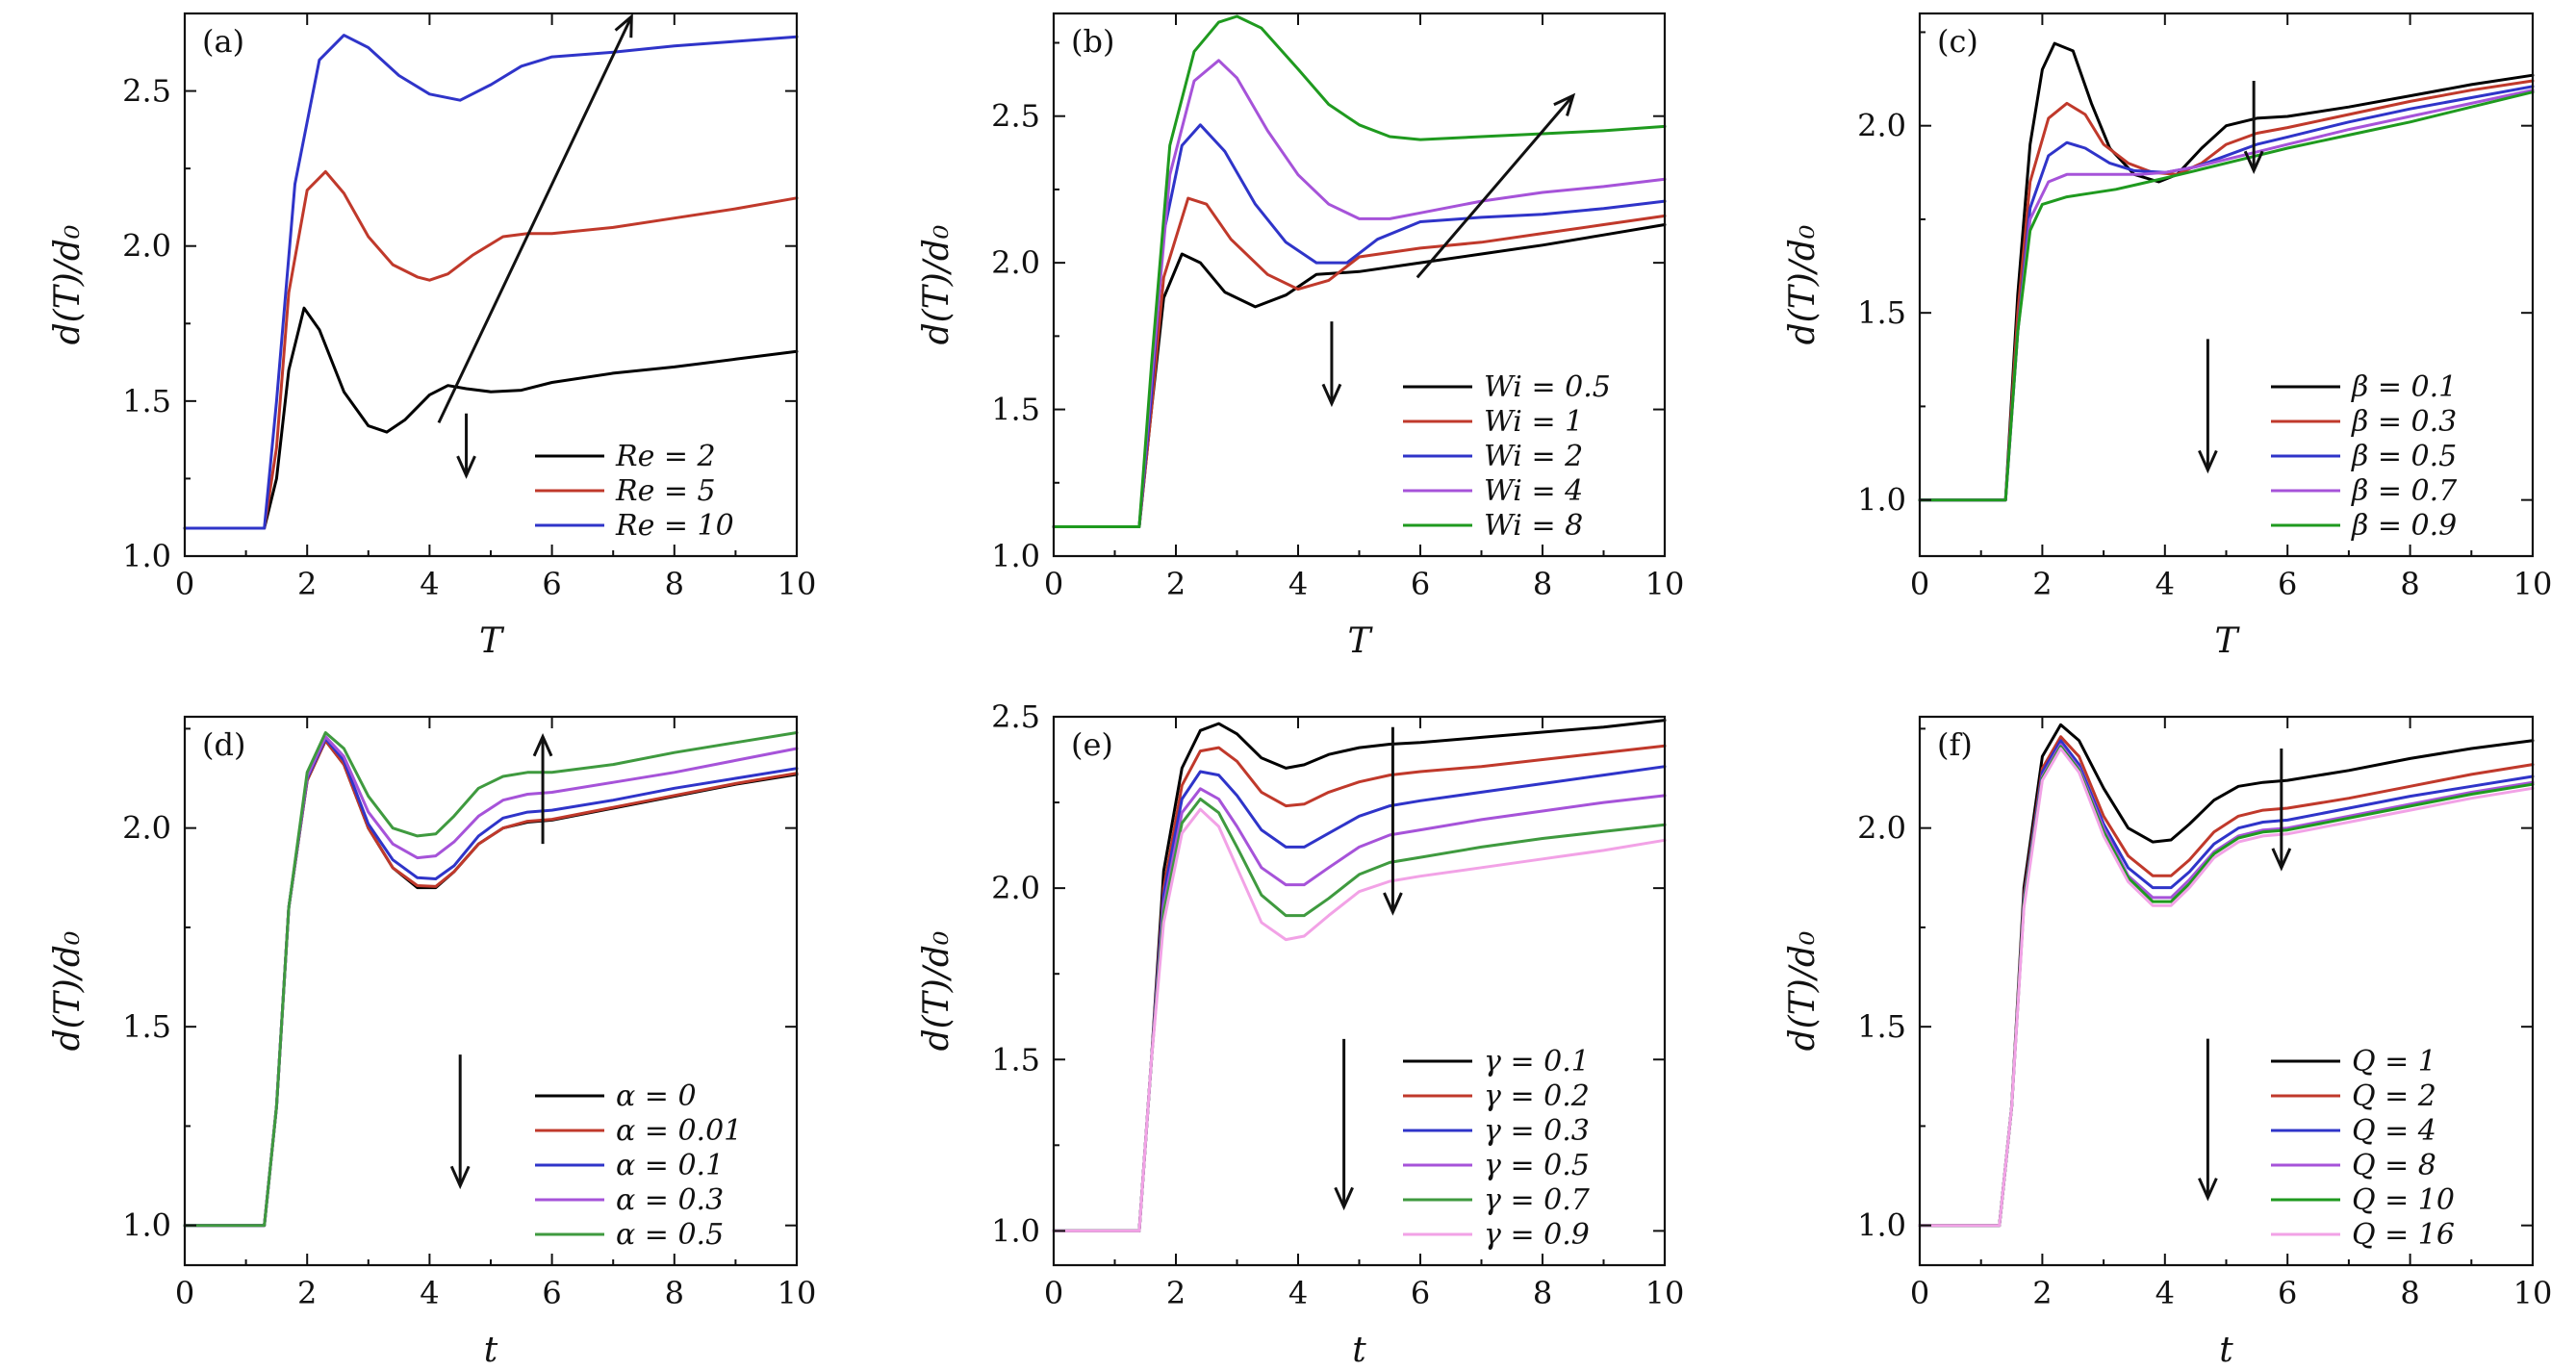 Image resolution: width=2576 pixels, height=1371 pixels. What do you see at coordinates (2404, 456) in the screenshot?
I see `legend-entry: β = 0.5` at bounding box center [2404, 456].